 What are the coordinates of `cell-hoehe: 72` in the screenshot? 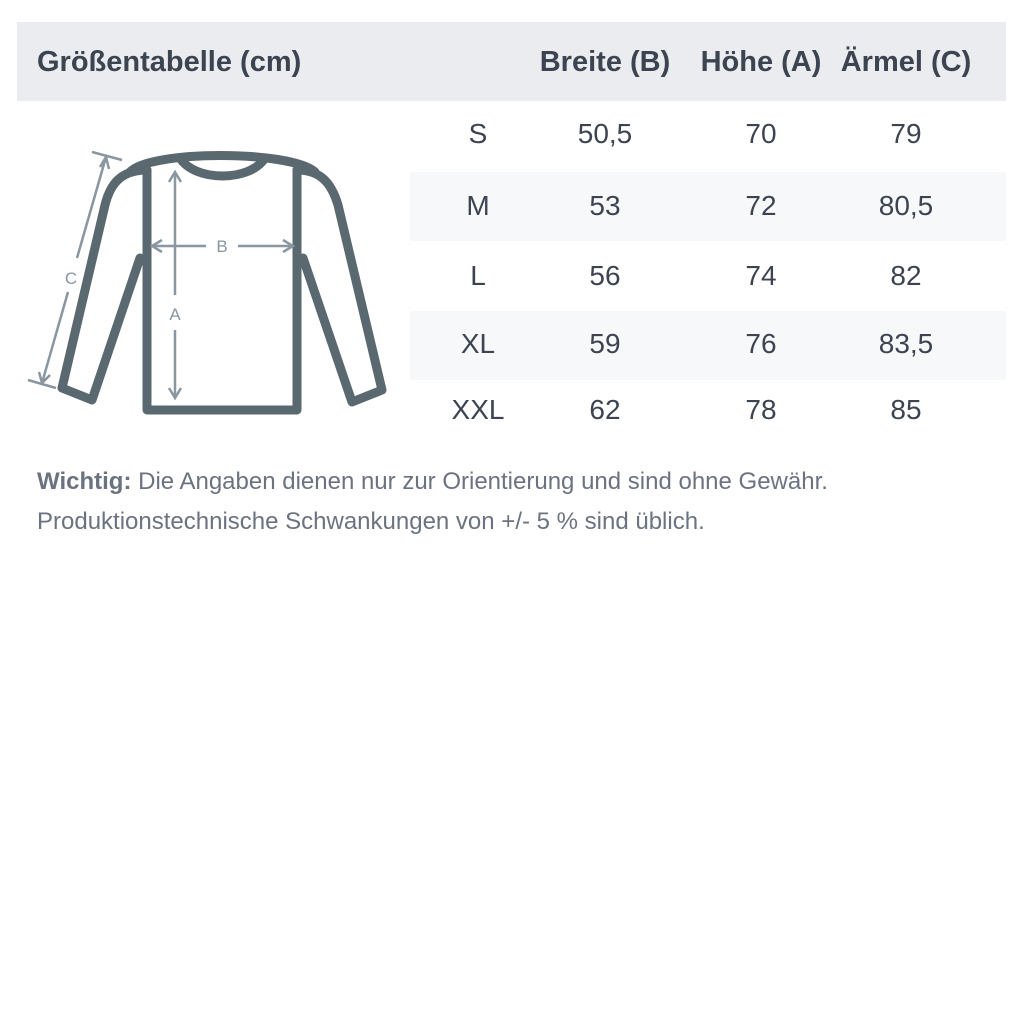 It's located at (761, 205).